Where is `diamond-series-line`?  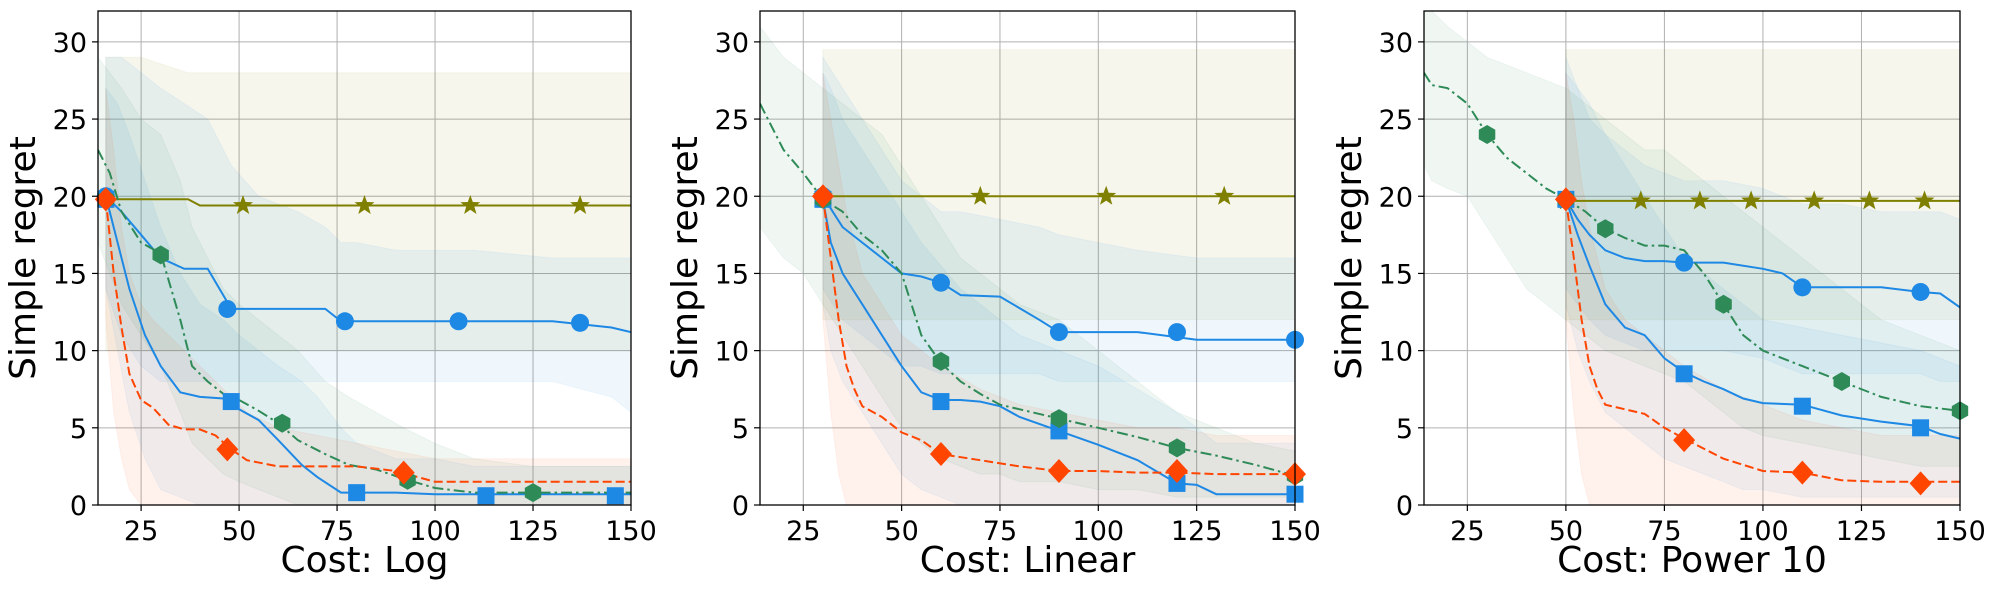 diamond-series-line is located at coordinates (1058, 336).